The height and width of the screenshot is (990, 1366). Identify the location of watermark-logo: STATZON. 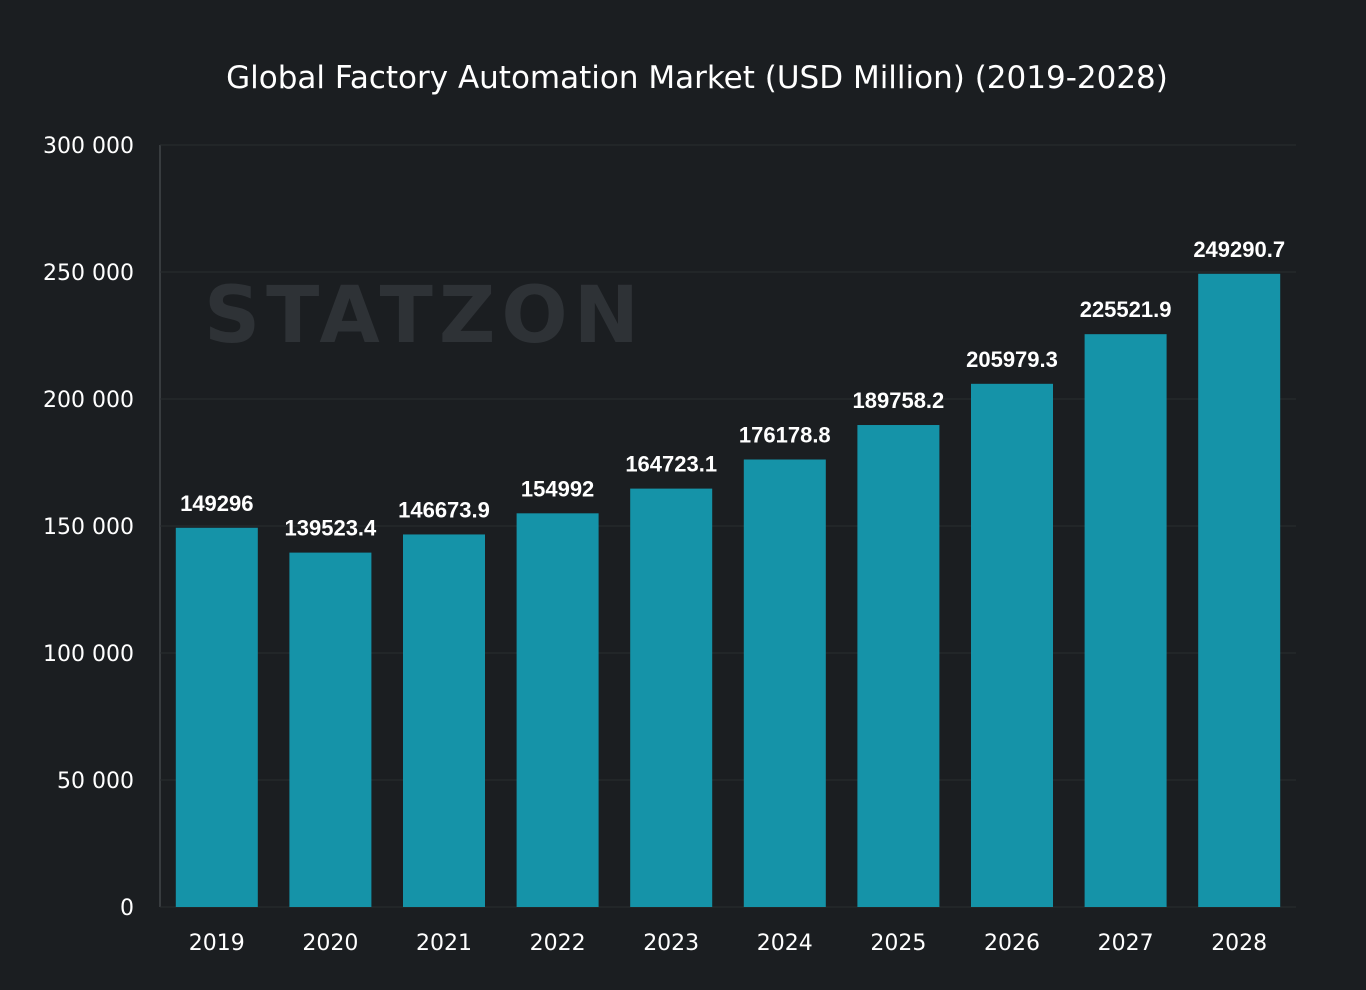
(424, 316).